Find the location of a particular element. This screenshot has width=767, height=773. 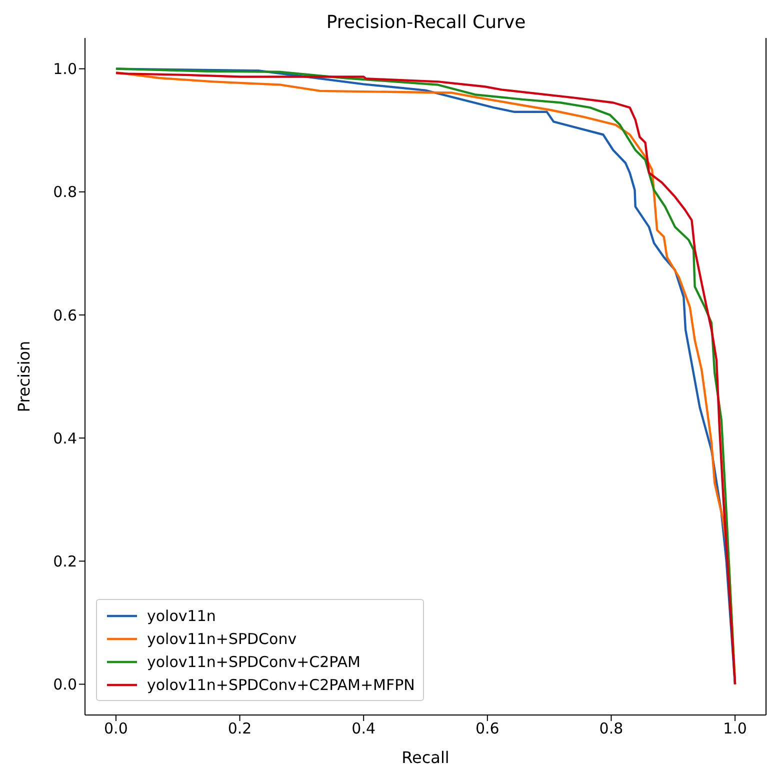

x-tick-label: 0.8 is located at coordinates (611, 729).